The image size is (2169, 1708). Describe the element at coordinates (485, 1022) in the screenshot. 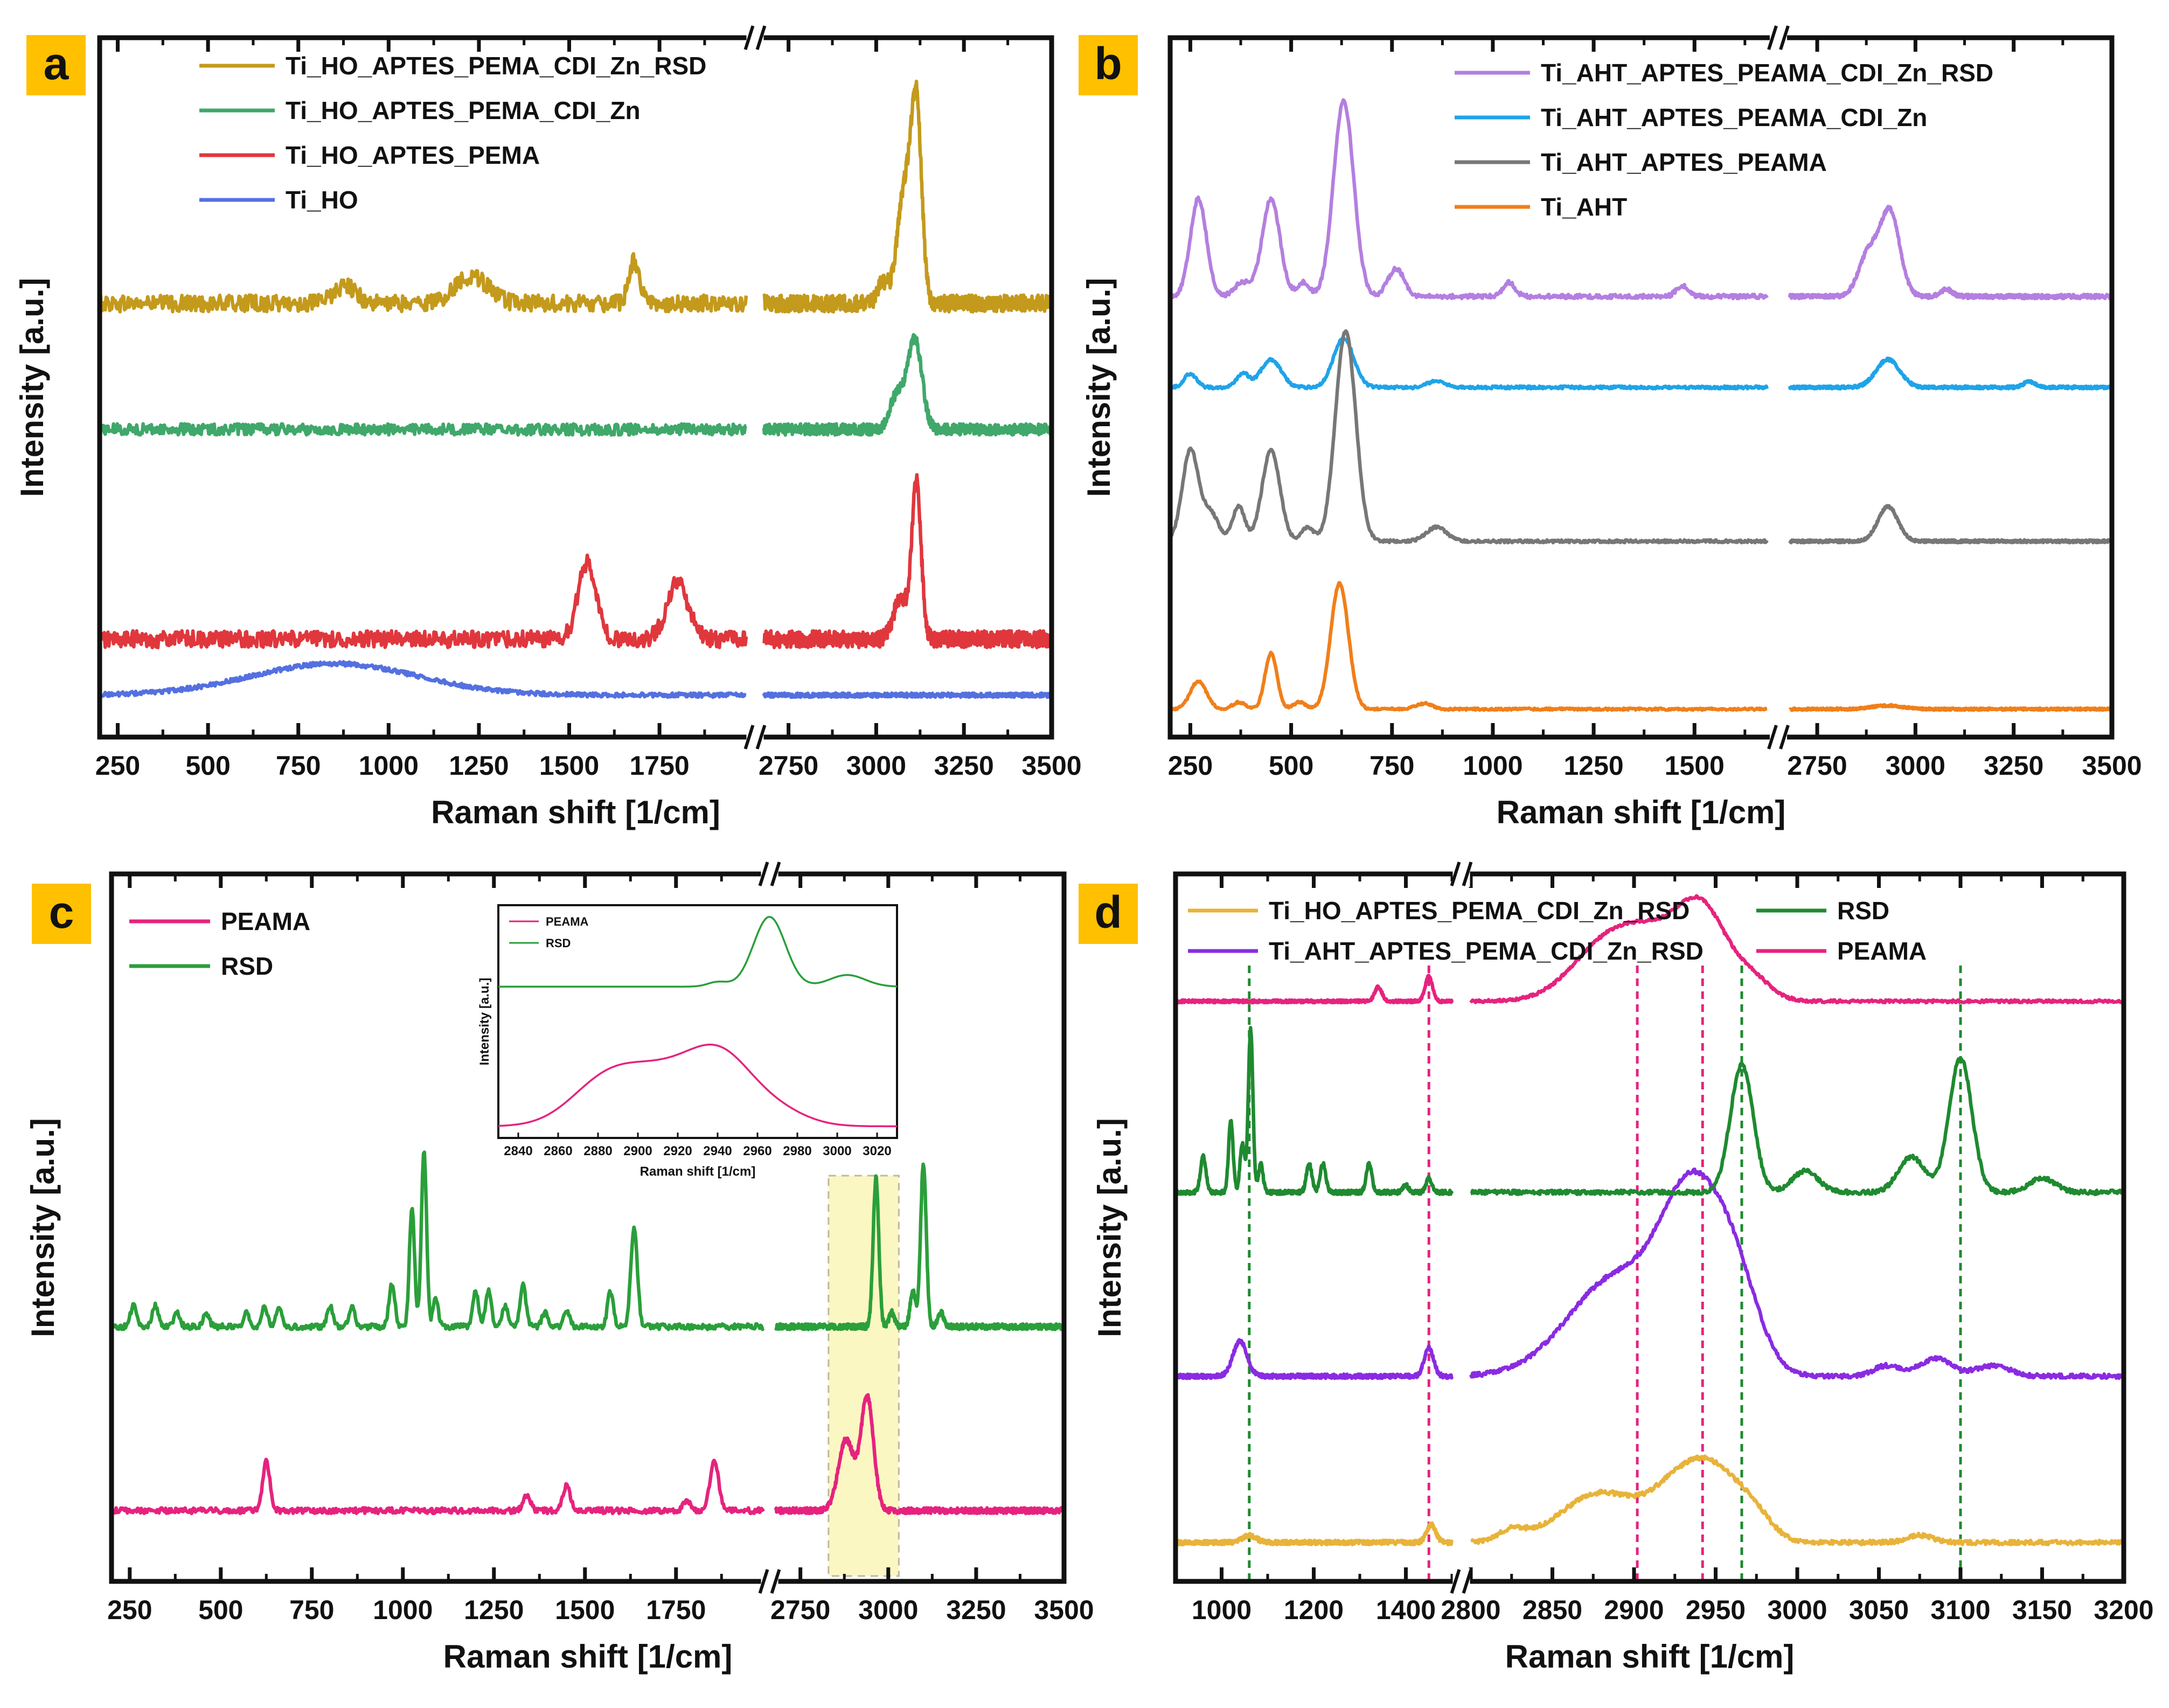

I see `inset-y-title: Intensity [a.u.]` at that location.